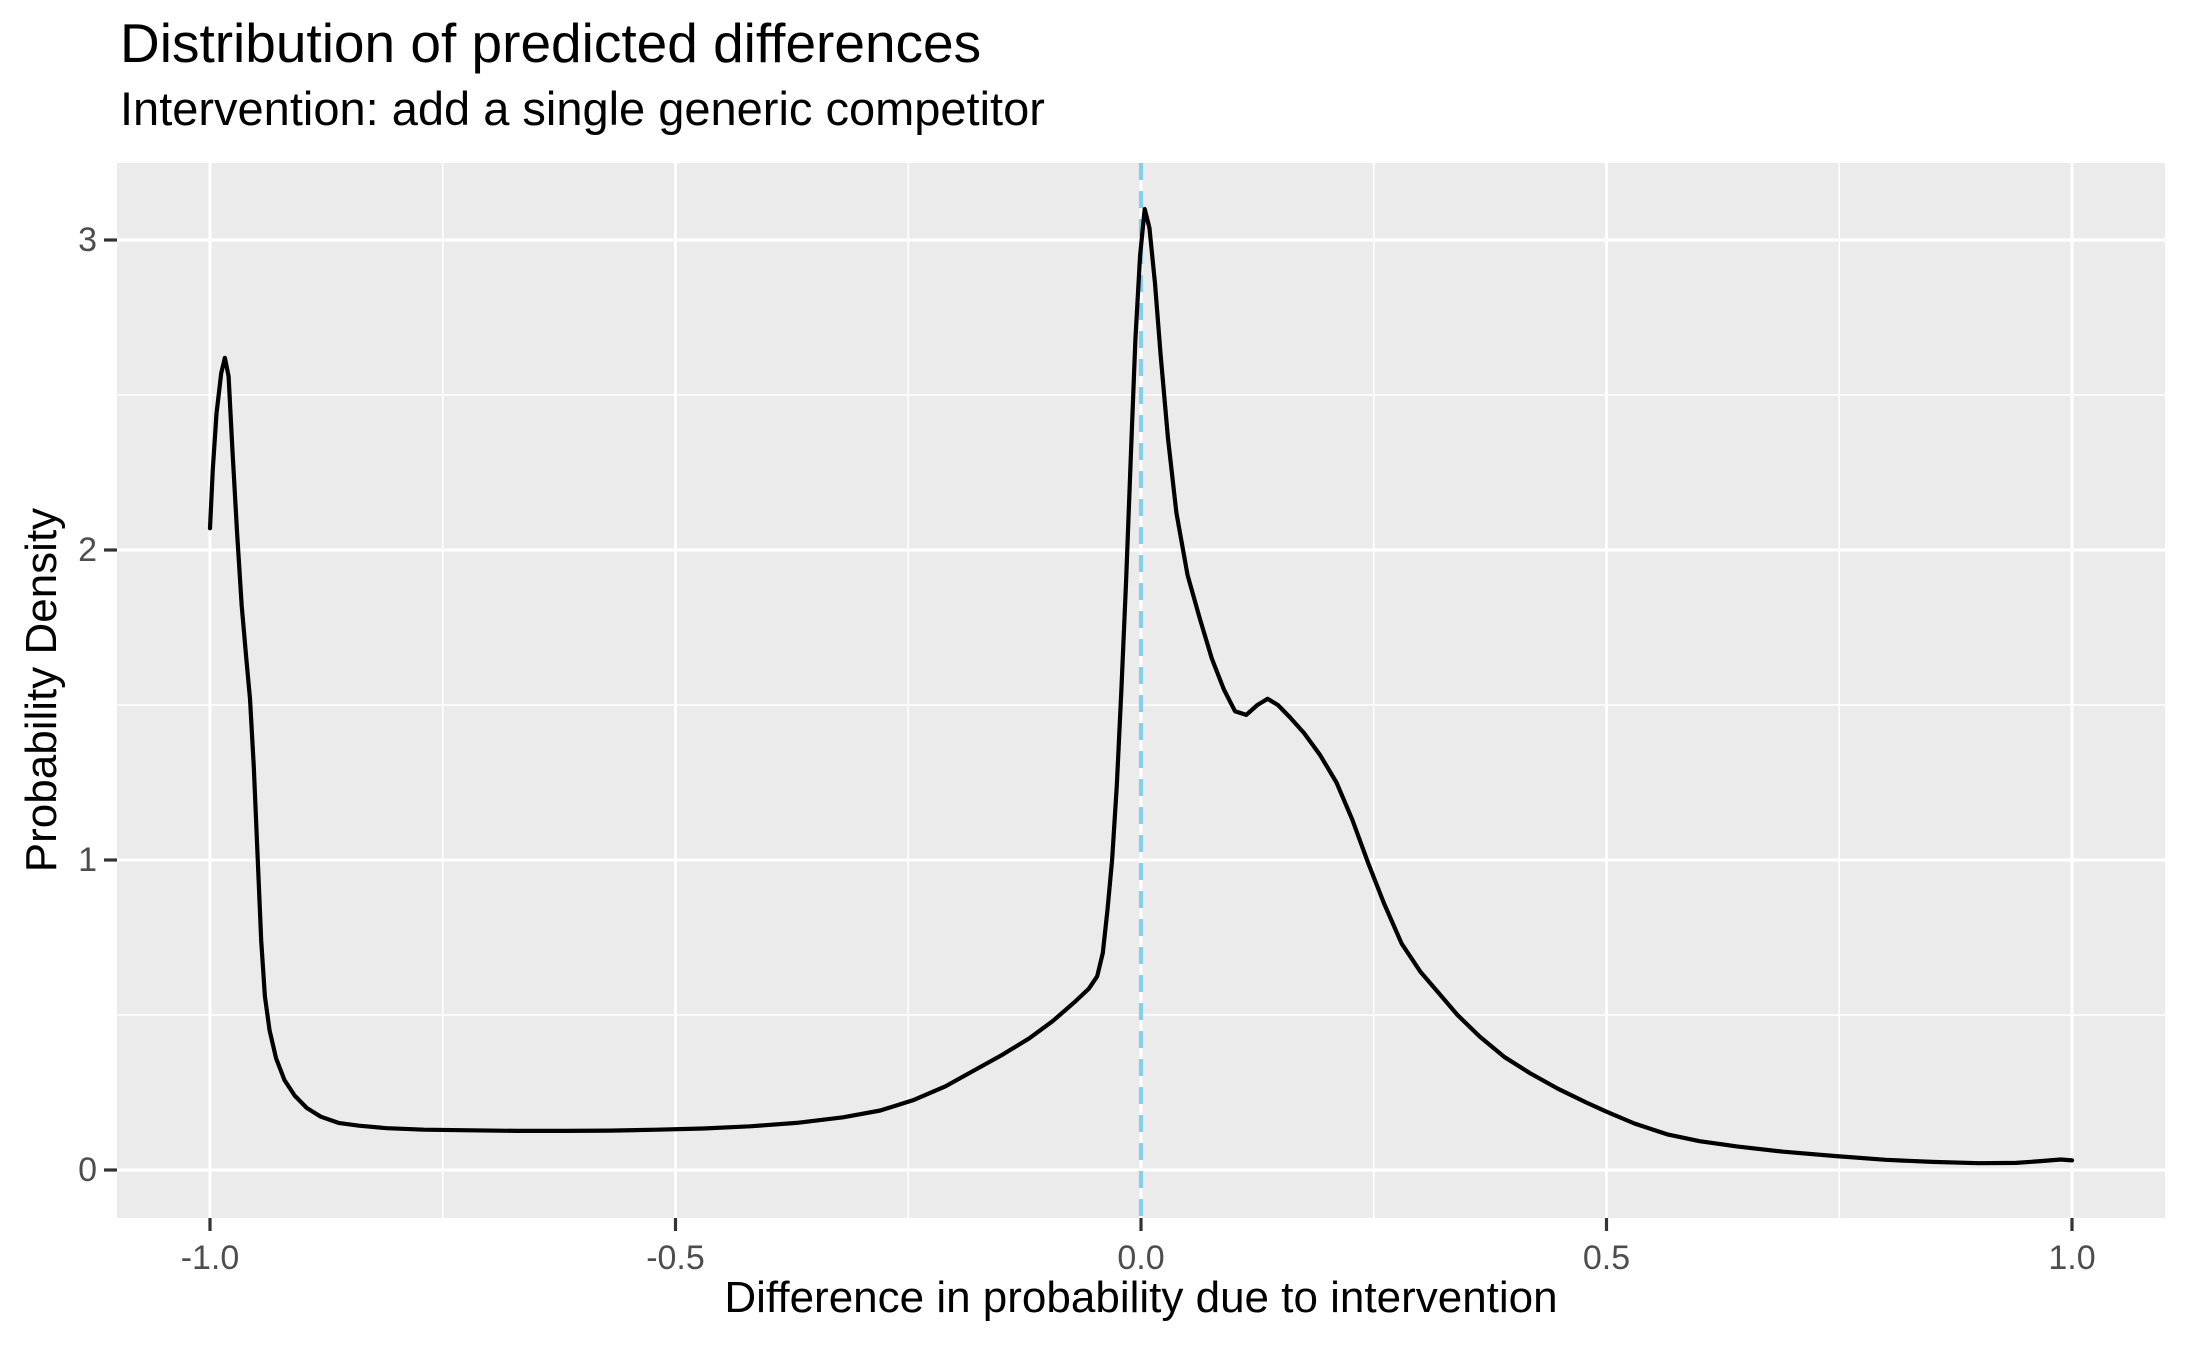 The width and height of the screenshot is (2187, 1350). I want to click on x-tick-label: 0.0, so click(1141, 1258).